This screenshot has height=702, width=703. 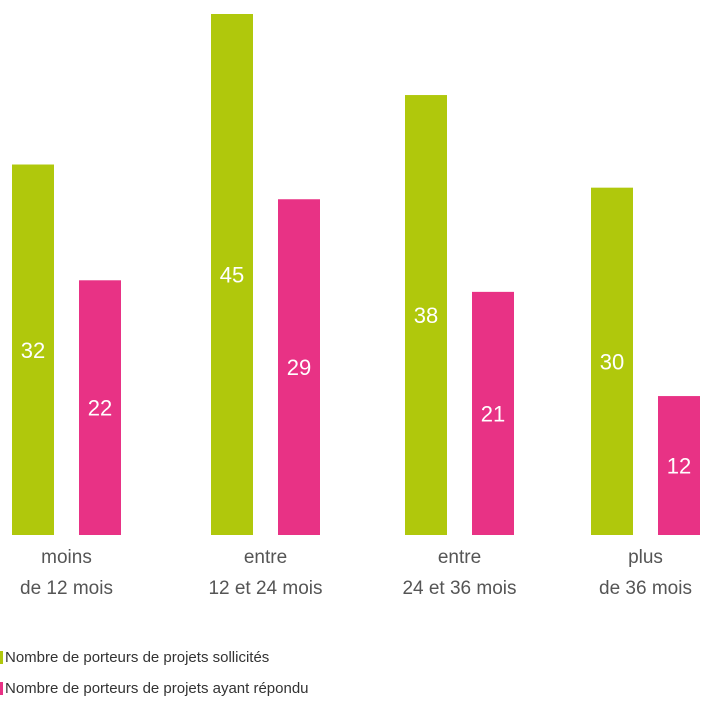 I want to click on data-label-series2-cat3: 21, so click(x=493, y=413).